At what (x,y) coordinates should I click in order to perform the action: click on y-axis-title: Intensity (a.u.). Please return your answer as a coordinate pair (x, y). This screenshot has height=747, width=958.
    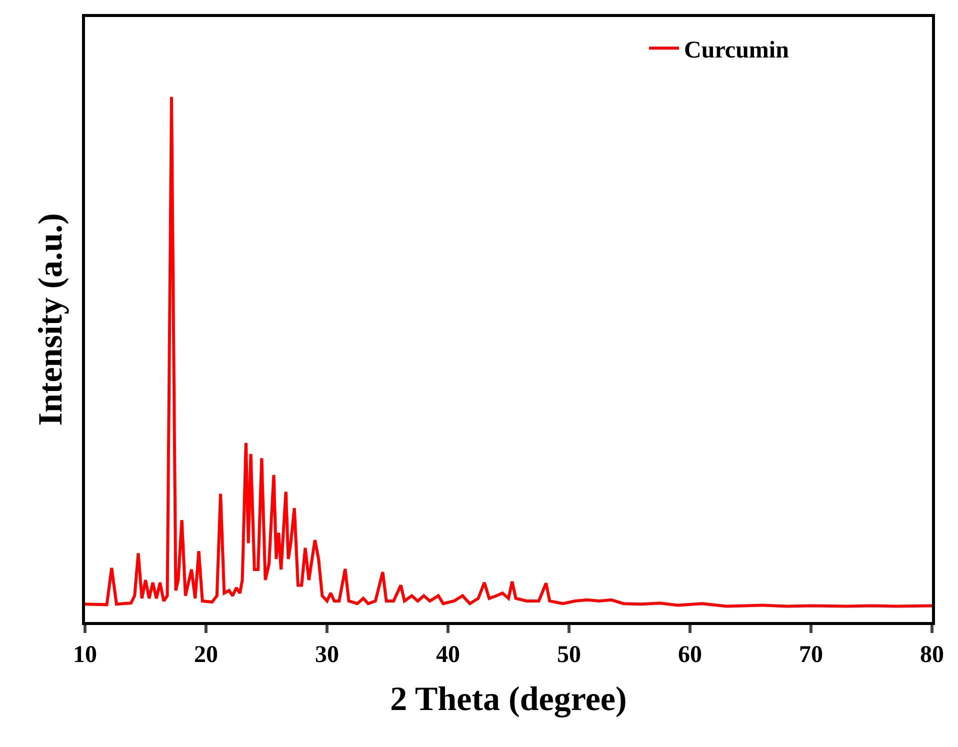
    Looking at the image, I should click on (51, 319).